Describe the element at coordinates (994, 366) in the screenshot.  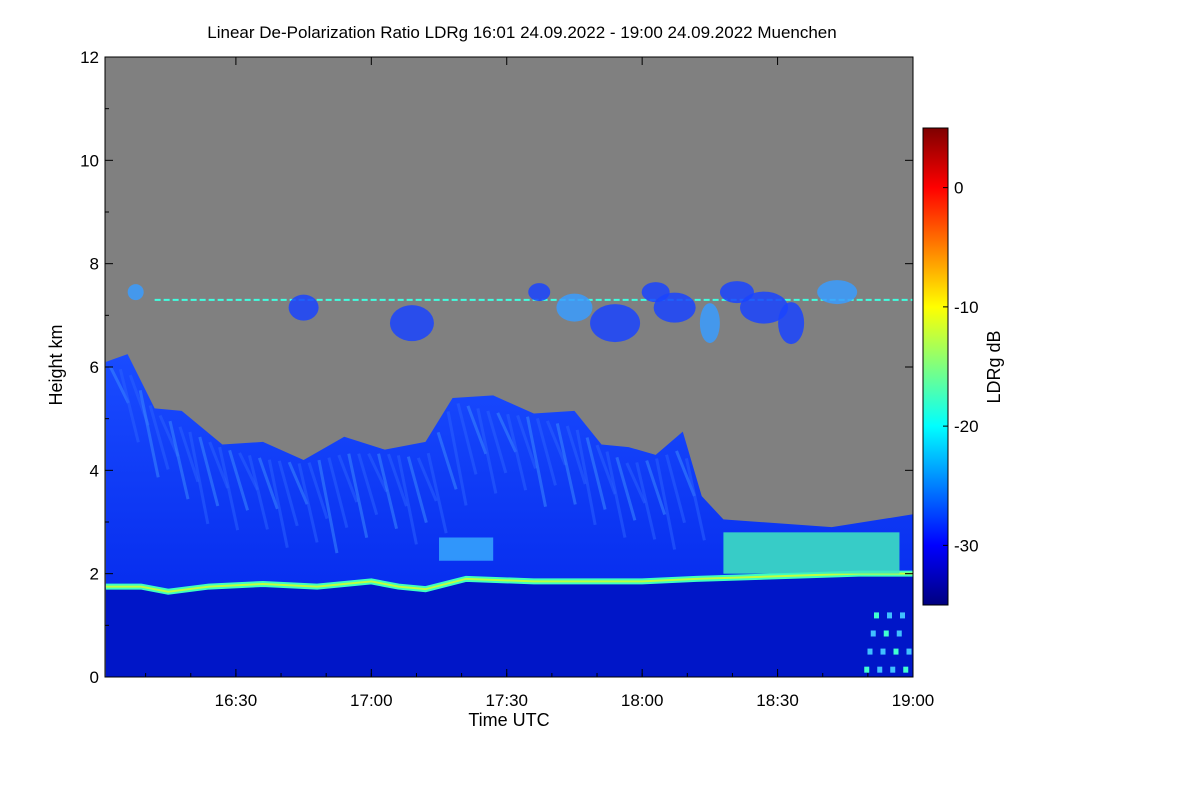
I see `colorbar-label: LDRg dB` at that location.